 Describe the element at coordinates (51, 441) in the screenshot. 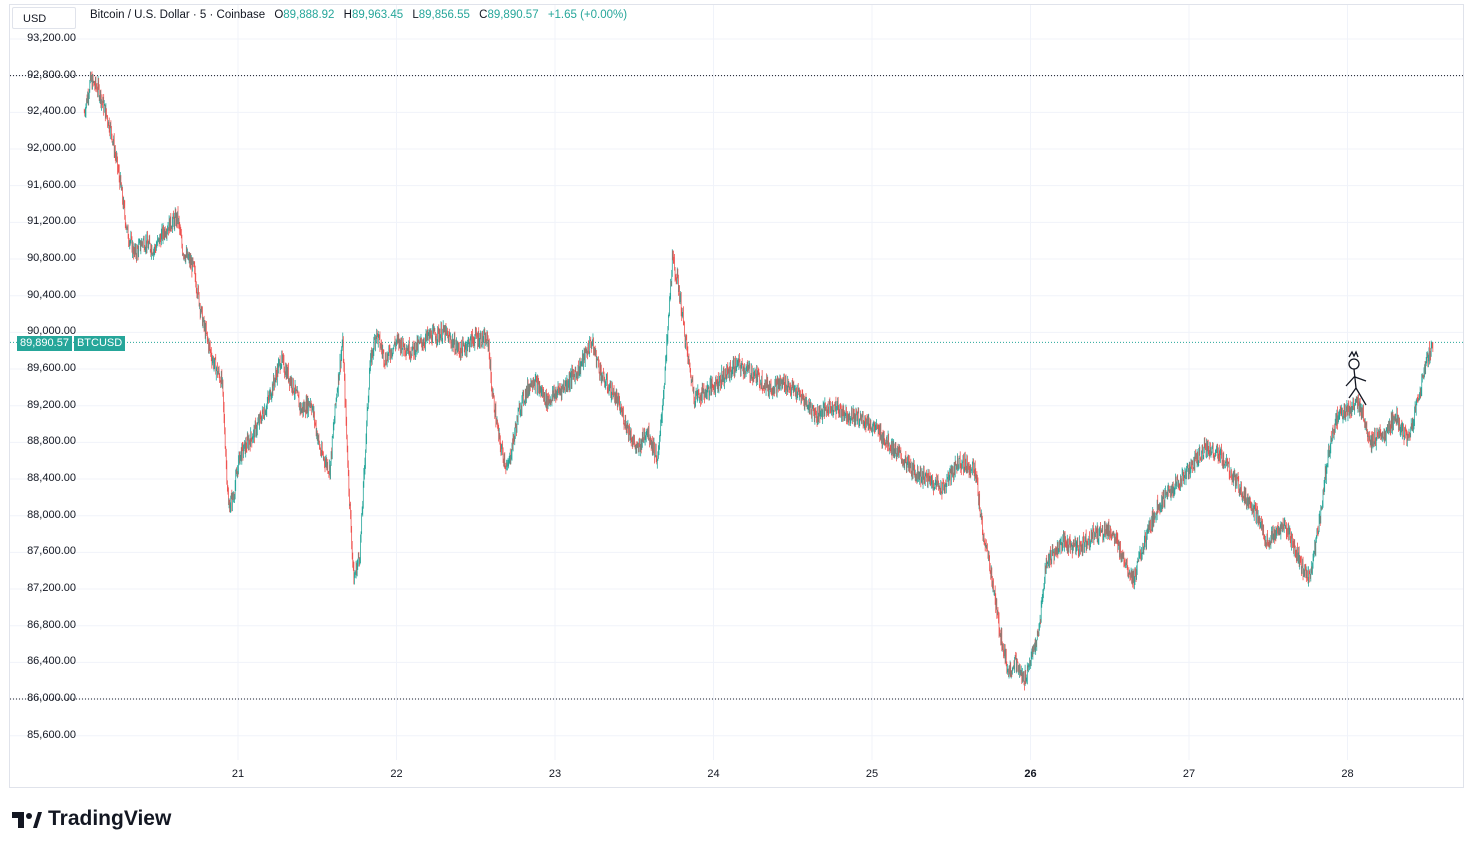

I see `y-tick-label: 88,800.00` at that location.